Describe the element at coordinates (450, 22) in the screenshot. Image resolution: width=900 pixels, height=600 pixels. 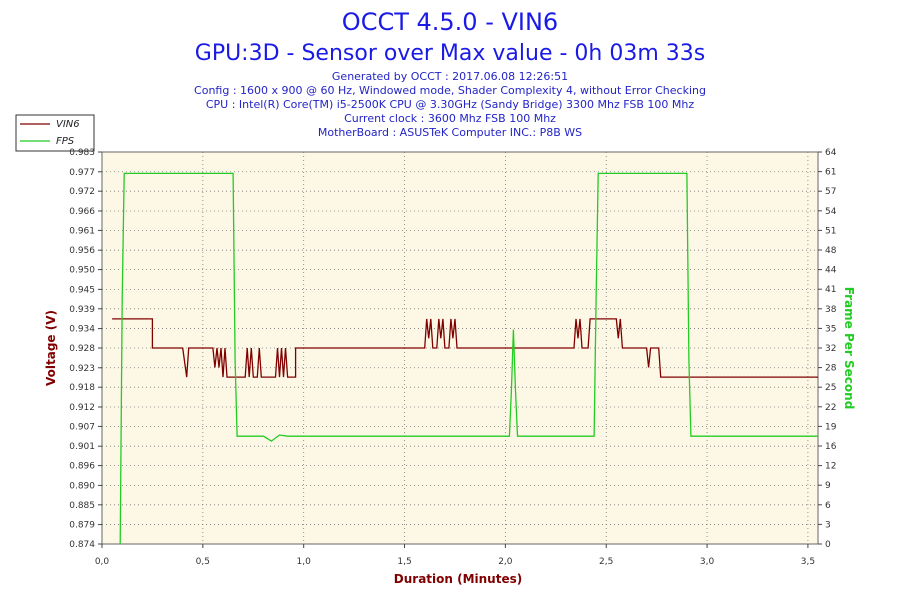
I see `chart-title: OCCT 4.5.0 - VIN6` at that location.